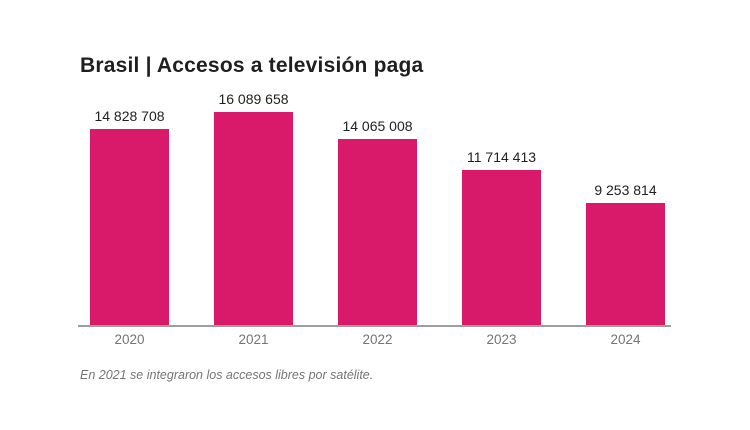 This screenshot has height=430, width=750. What do you see at coordinates (129, 228) in the screenshot?
I see `bar-2020` at bounding box center [129, 228].